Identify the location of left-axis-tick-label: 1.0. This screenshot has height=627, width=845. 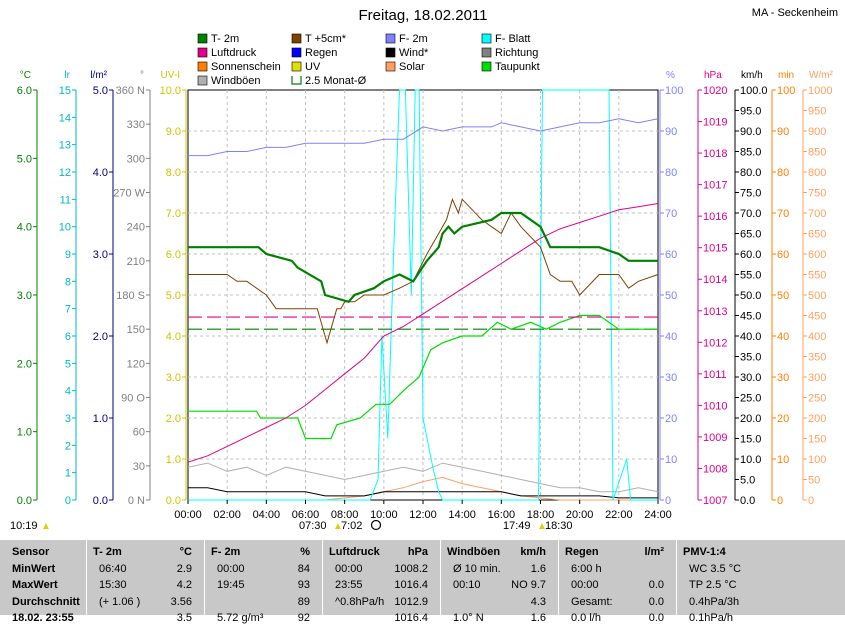
(100, 419).